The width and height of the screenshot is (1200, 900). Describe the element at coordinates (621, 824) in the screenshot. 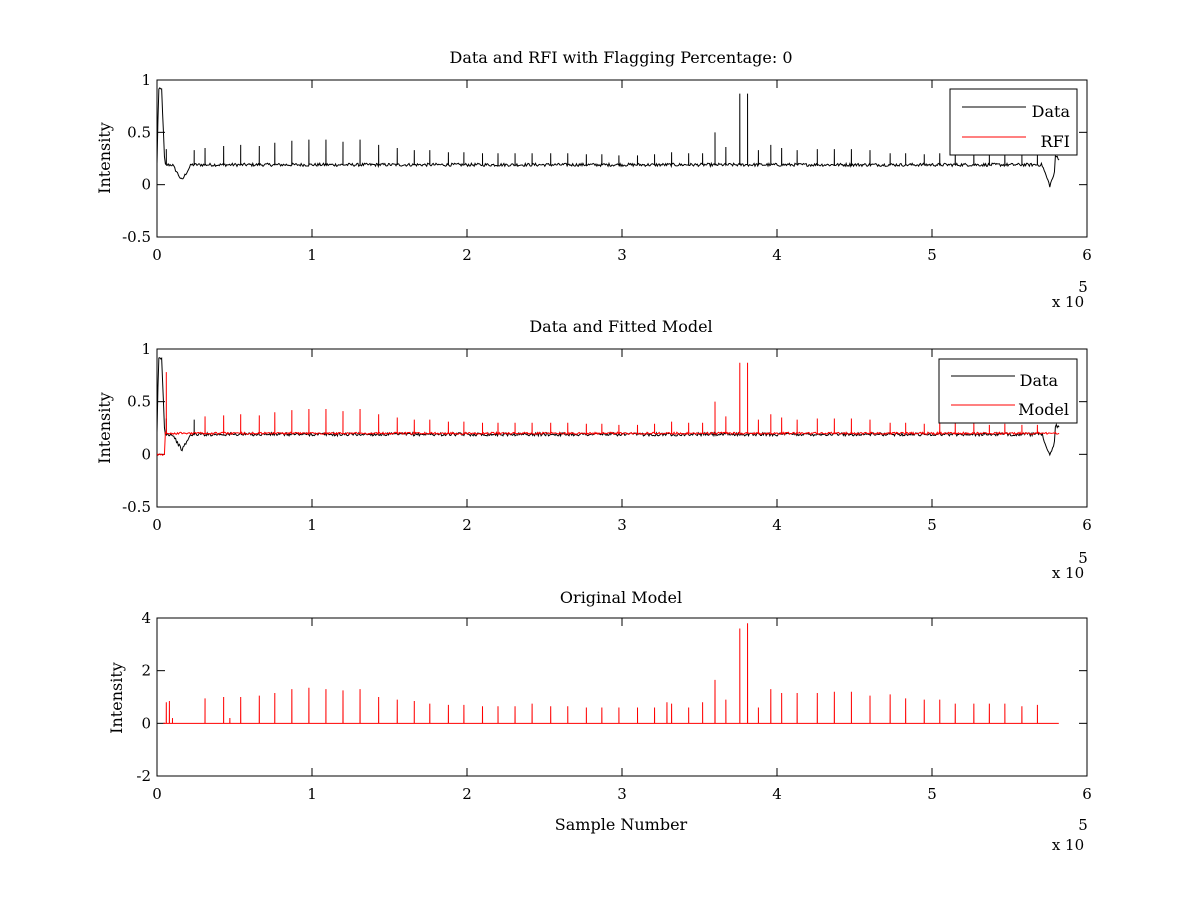

I see `panel-3-xlabel: Sample Number` at that location.